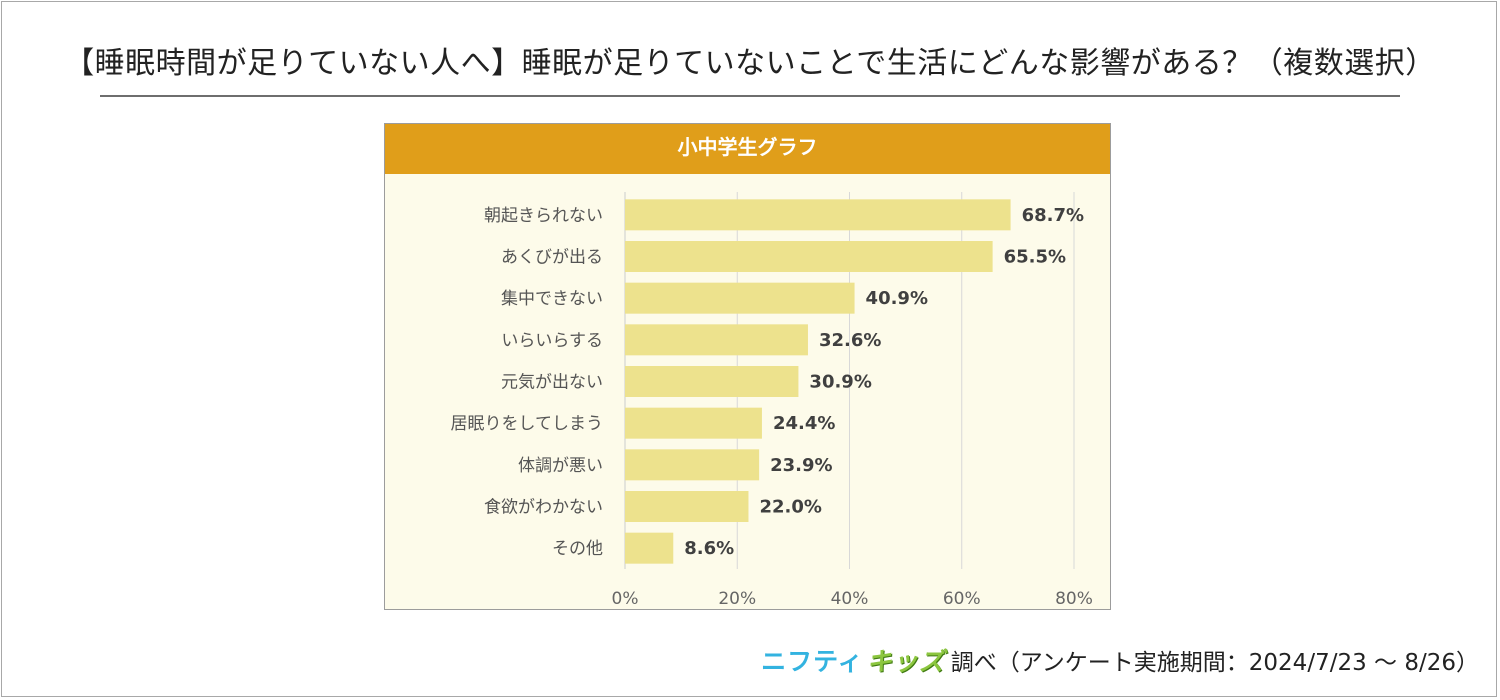 The width and height of the screenshot is (1500, 700). I want to click on category-label: 食欲がわかない, so click(543, 508).